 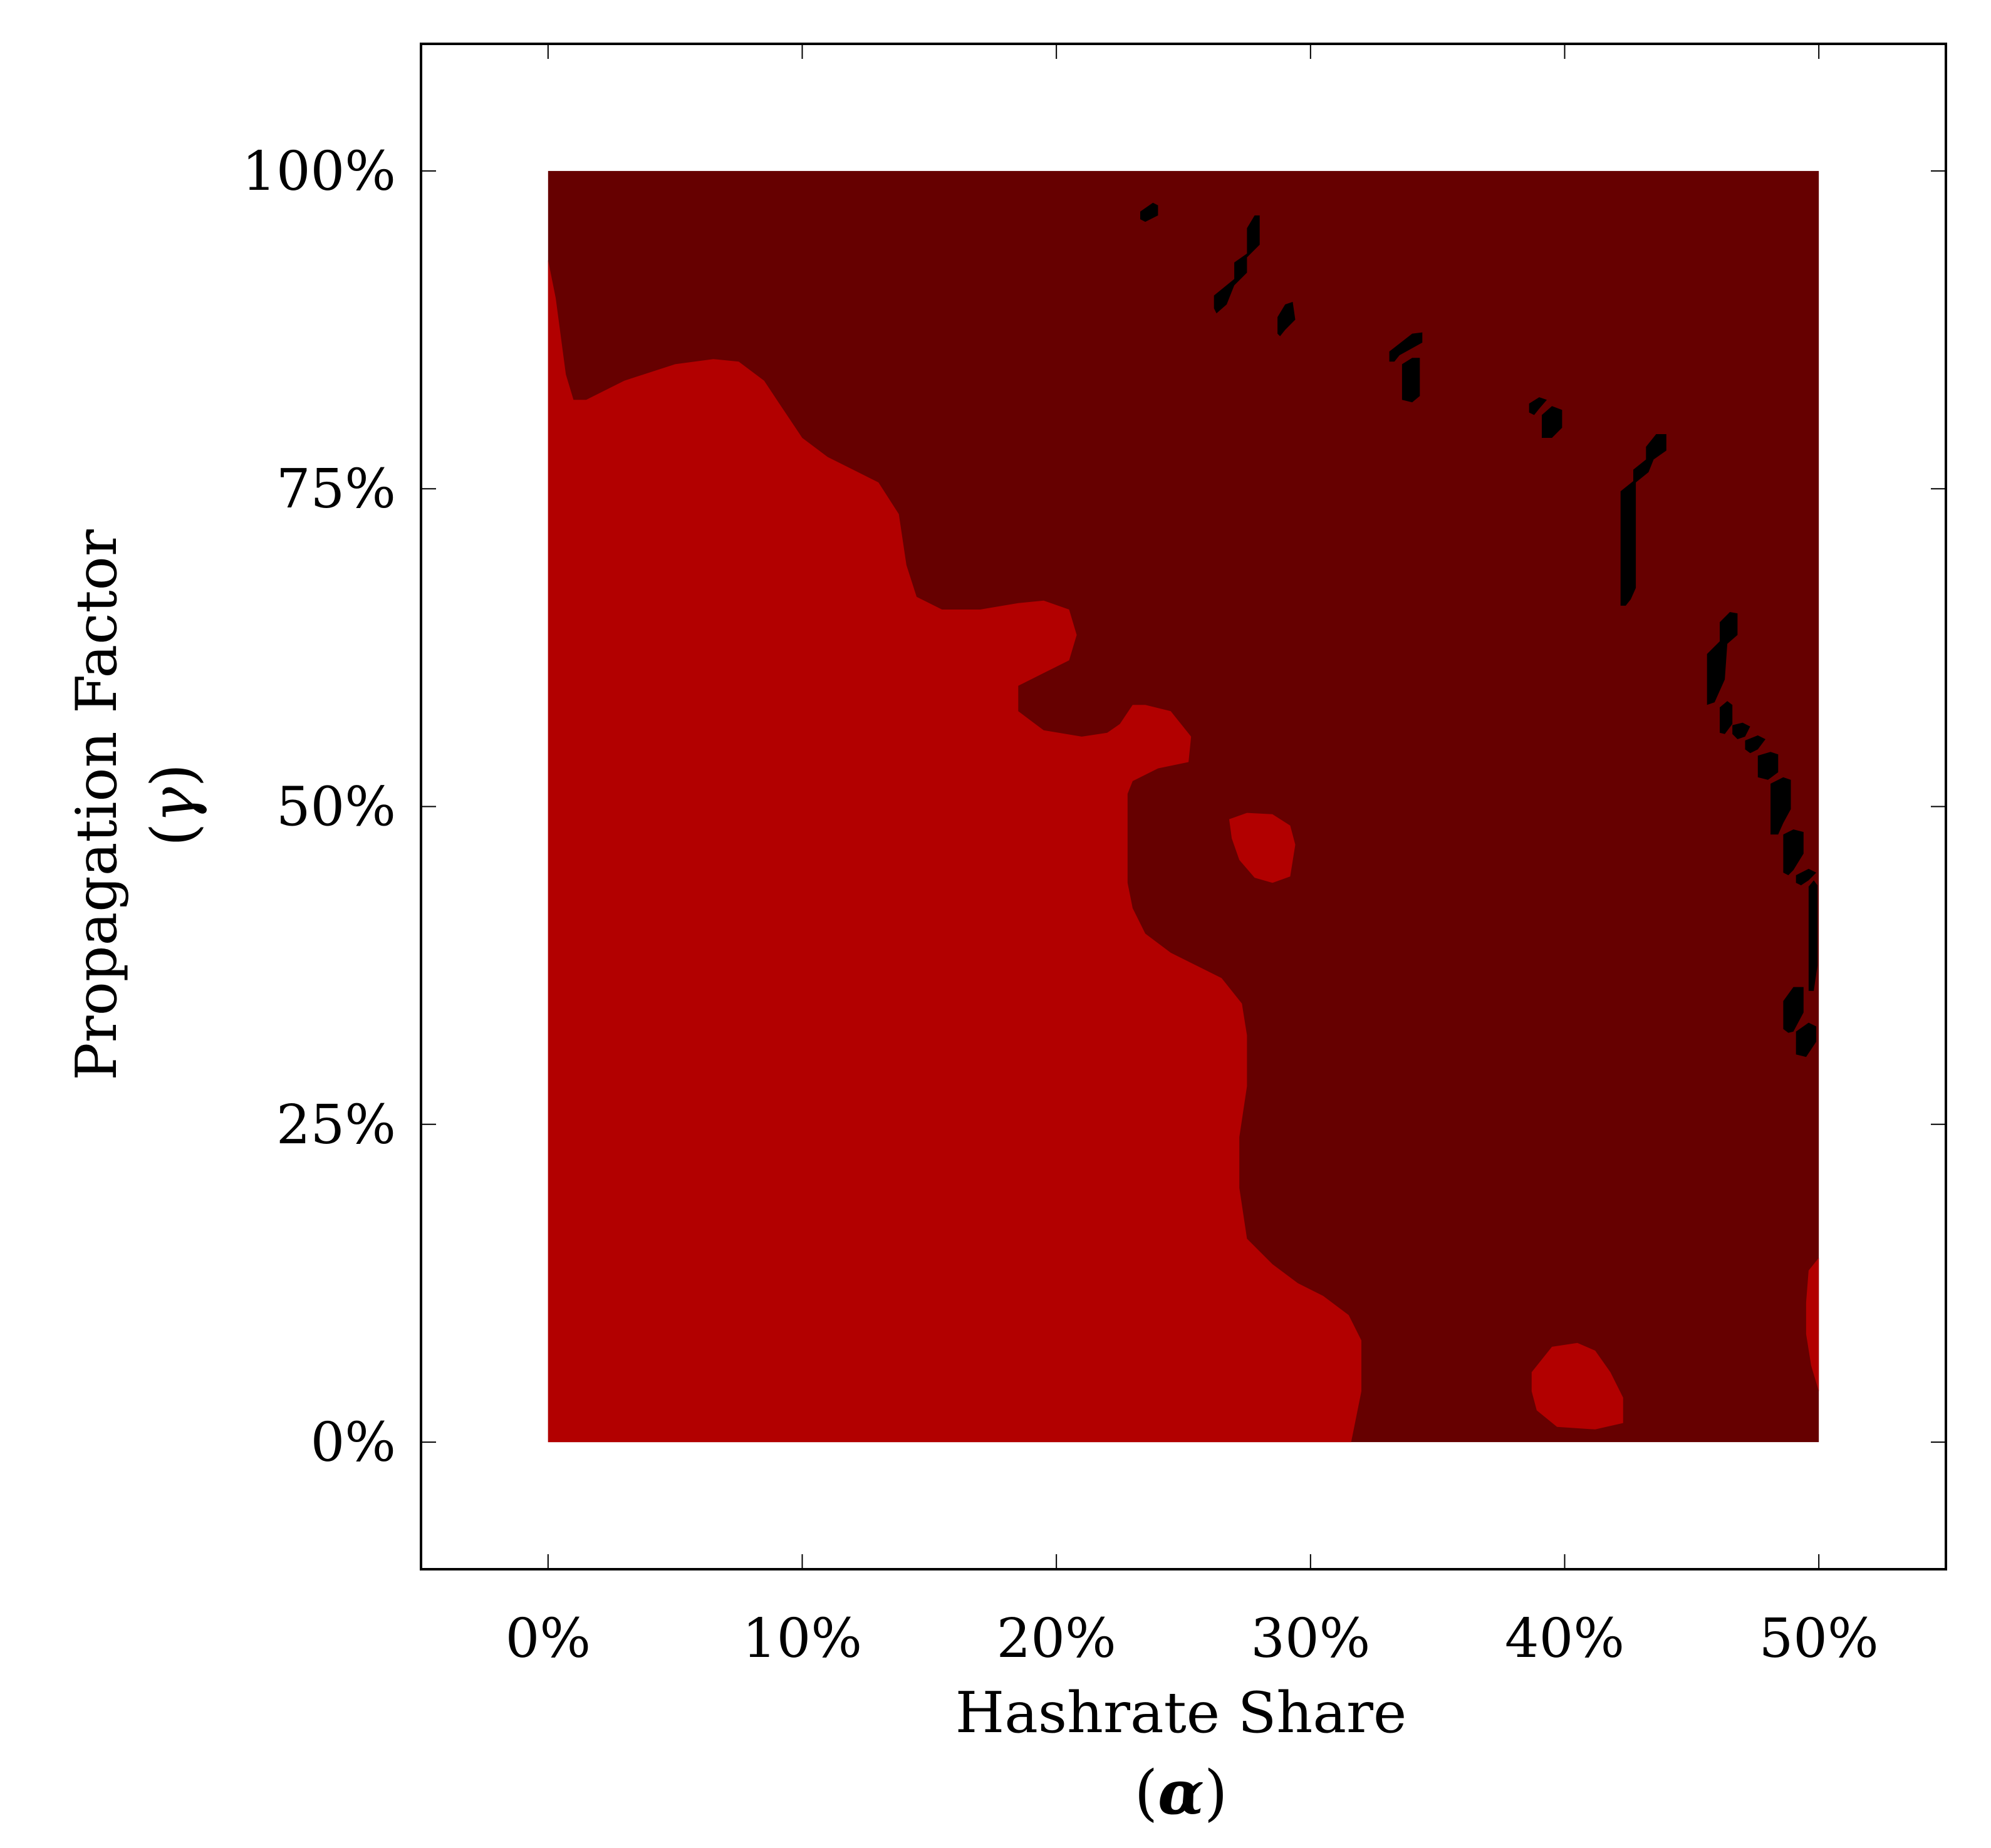 I want to click on x-tick-label-0: 0%, so click(x=548, y=1638).